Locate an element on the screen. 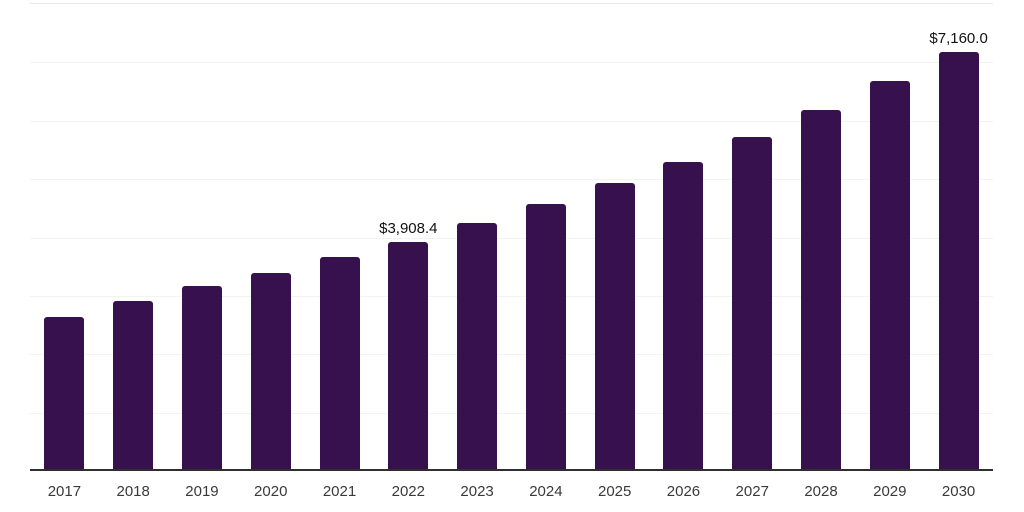 The width and height of the screenshot is (1024, 512). x-tick-2021: 2021 is located at coordinates (339, 491).